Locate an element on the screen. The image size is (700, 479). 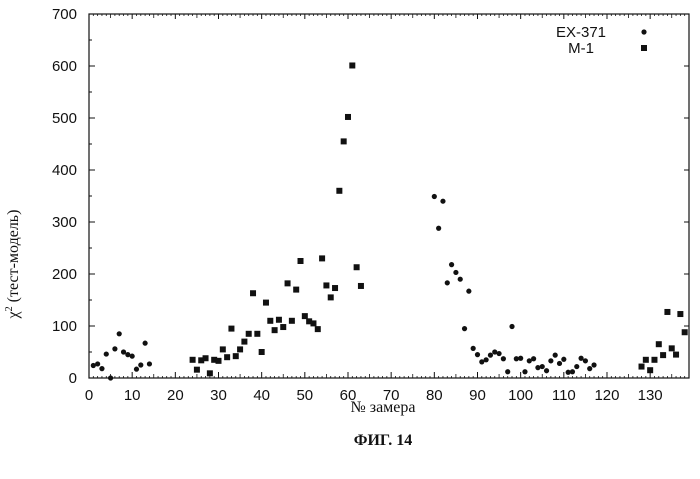
figure-caption: ФИГ. 14 is located at coordinates (383, 440).